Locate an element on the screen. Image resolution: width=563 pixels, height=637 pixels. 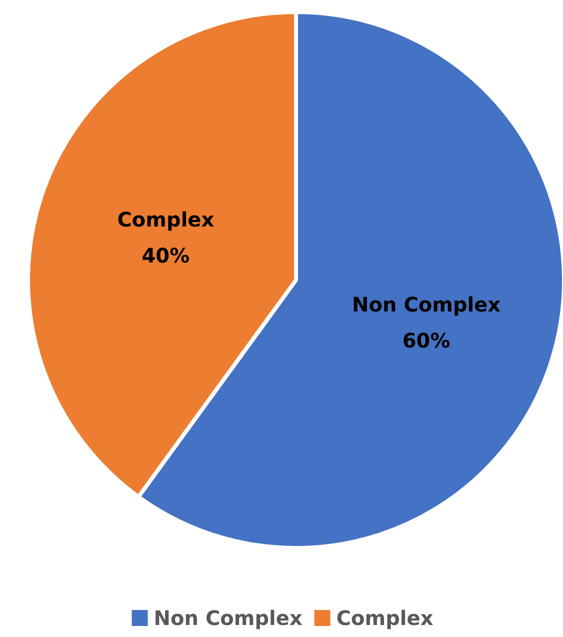
data-label: 40% is located at coordinates (166, 256).